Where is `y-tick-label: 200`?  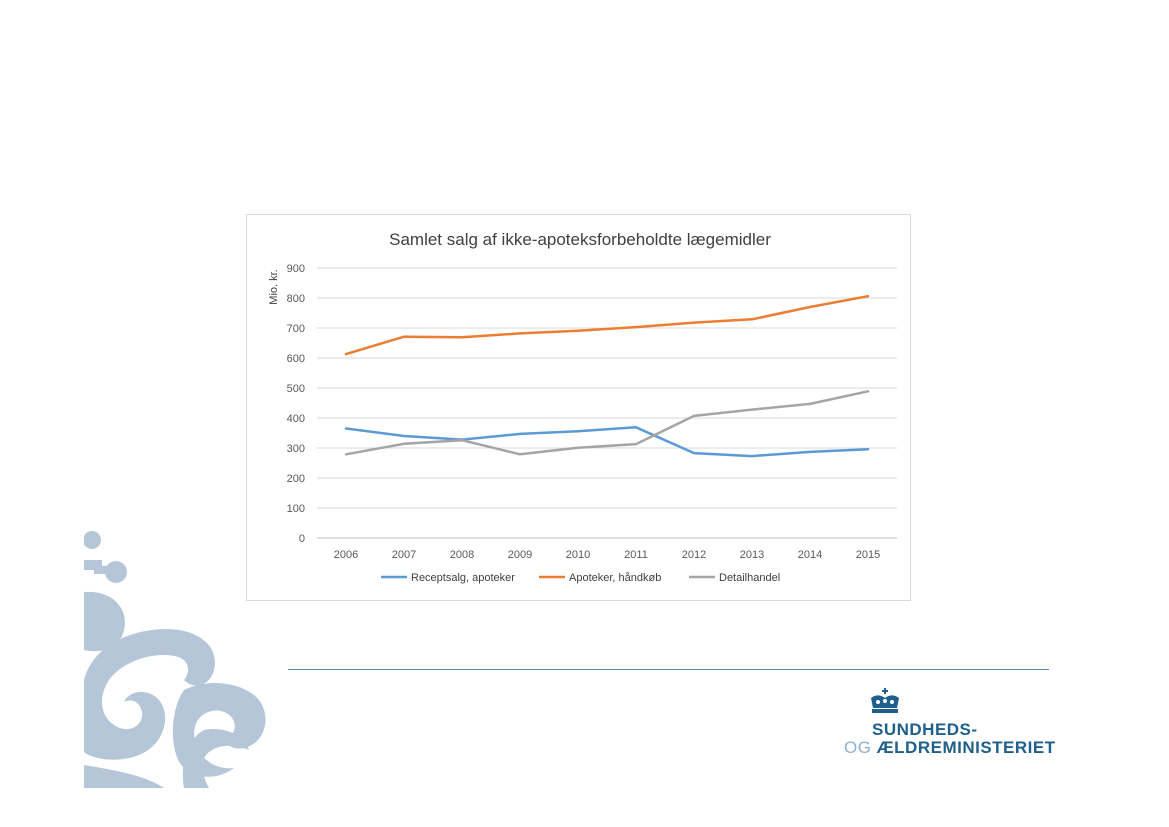 y-tick-label: 200 is located at coordinates (296, 479).